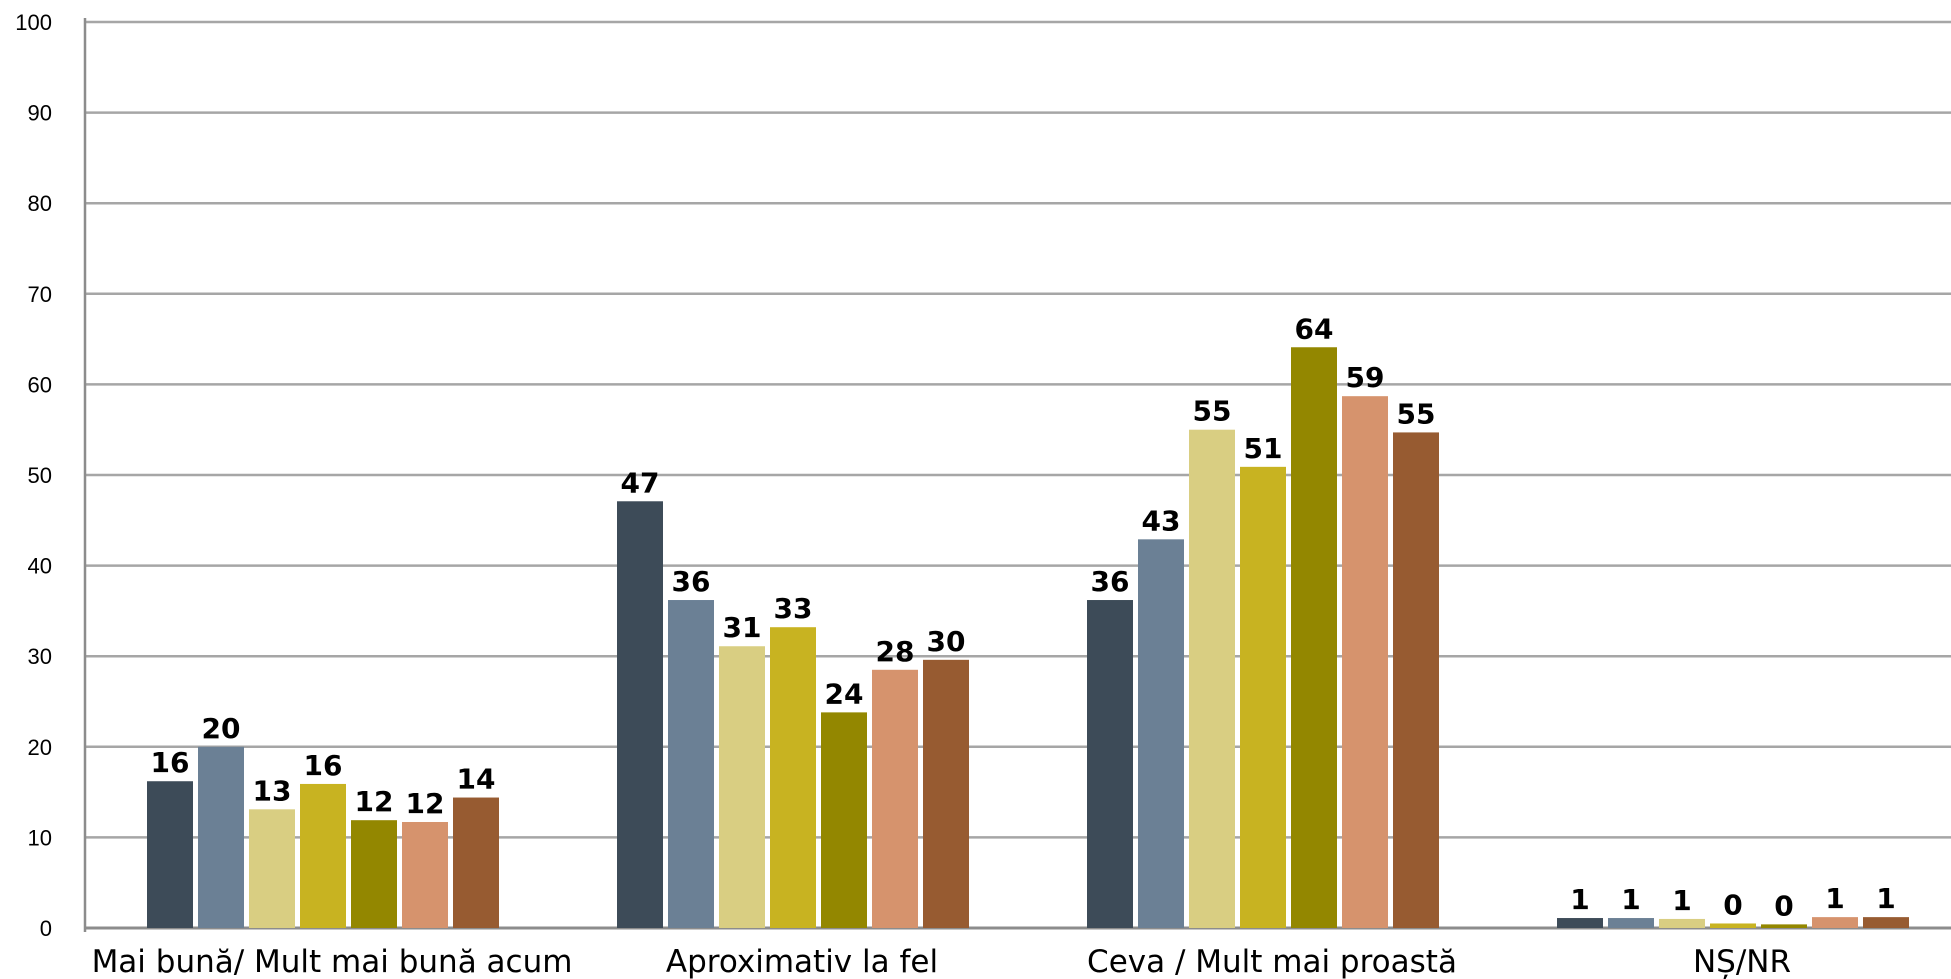  I want to click on y-axis-tick-labels: 0 10 20 30 40 50 60 70 80 90 100, so click(33, 475).